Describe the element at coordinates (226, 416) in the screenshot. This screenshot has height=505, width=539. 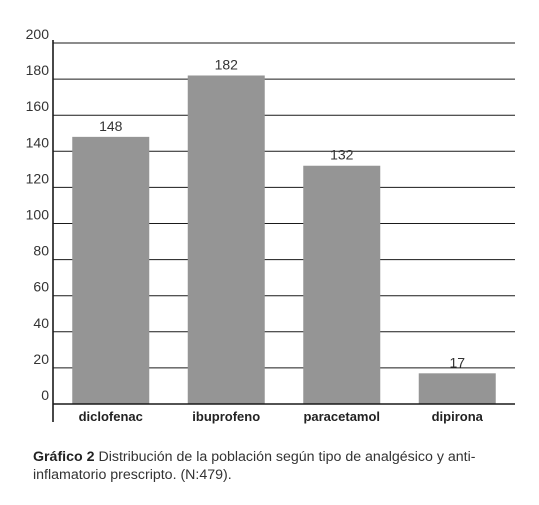
I see `x-tick-label: ibuprofeno` at that location.